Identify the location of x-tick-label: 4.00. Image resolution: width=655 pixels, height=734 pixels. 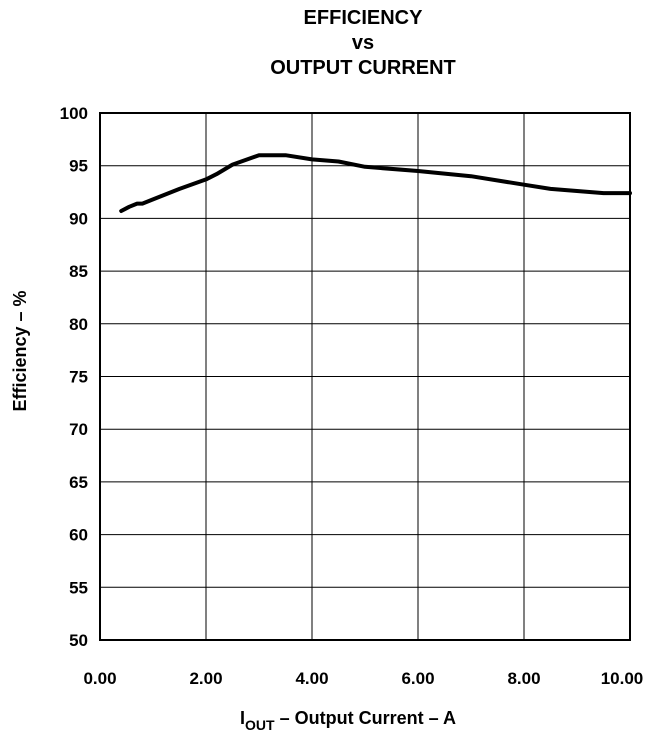
(311, 678).